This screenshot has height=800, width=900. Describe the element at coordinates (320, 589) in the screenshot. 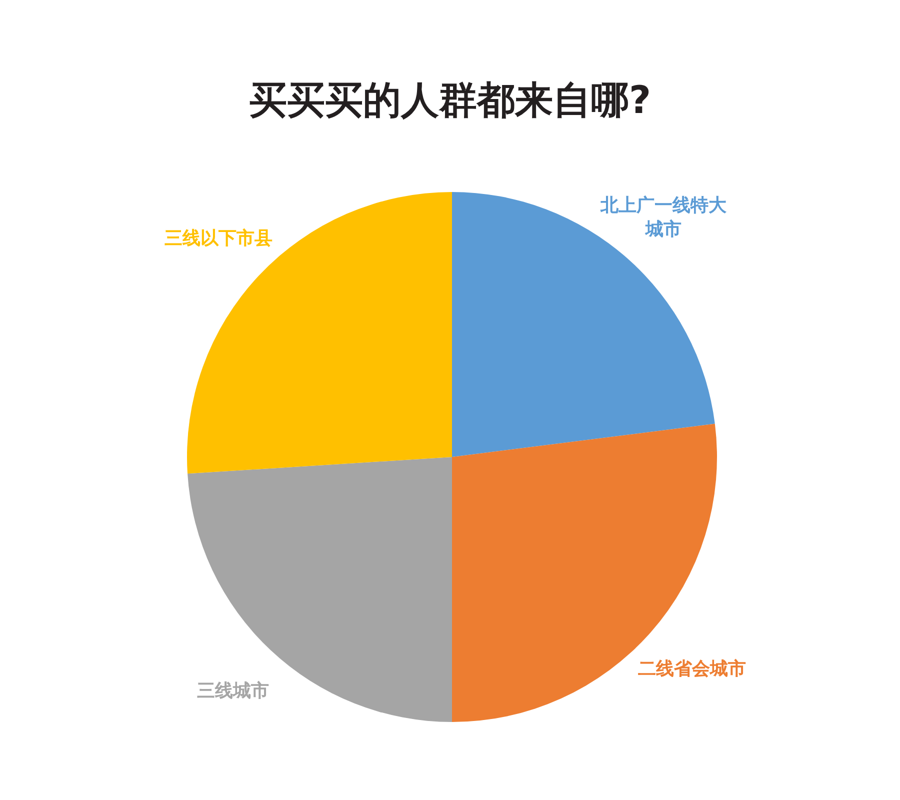

I see `pie-slice` at that location.